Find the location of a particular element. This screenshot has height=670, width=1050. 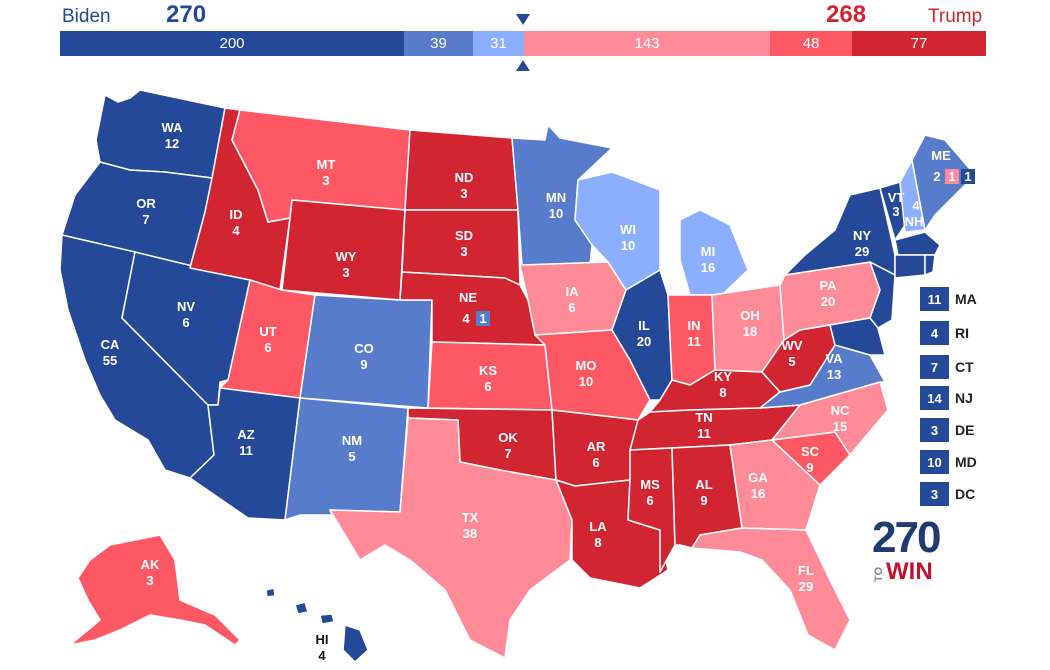

label-ME-d2: 1 is located at coordinates (967, 176).